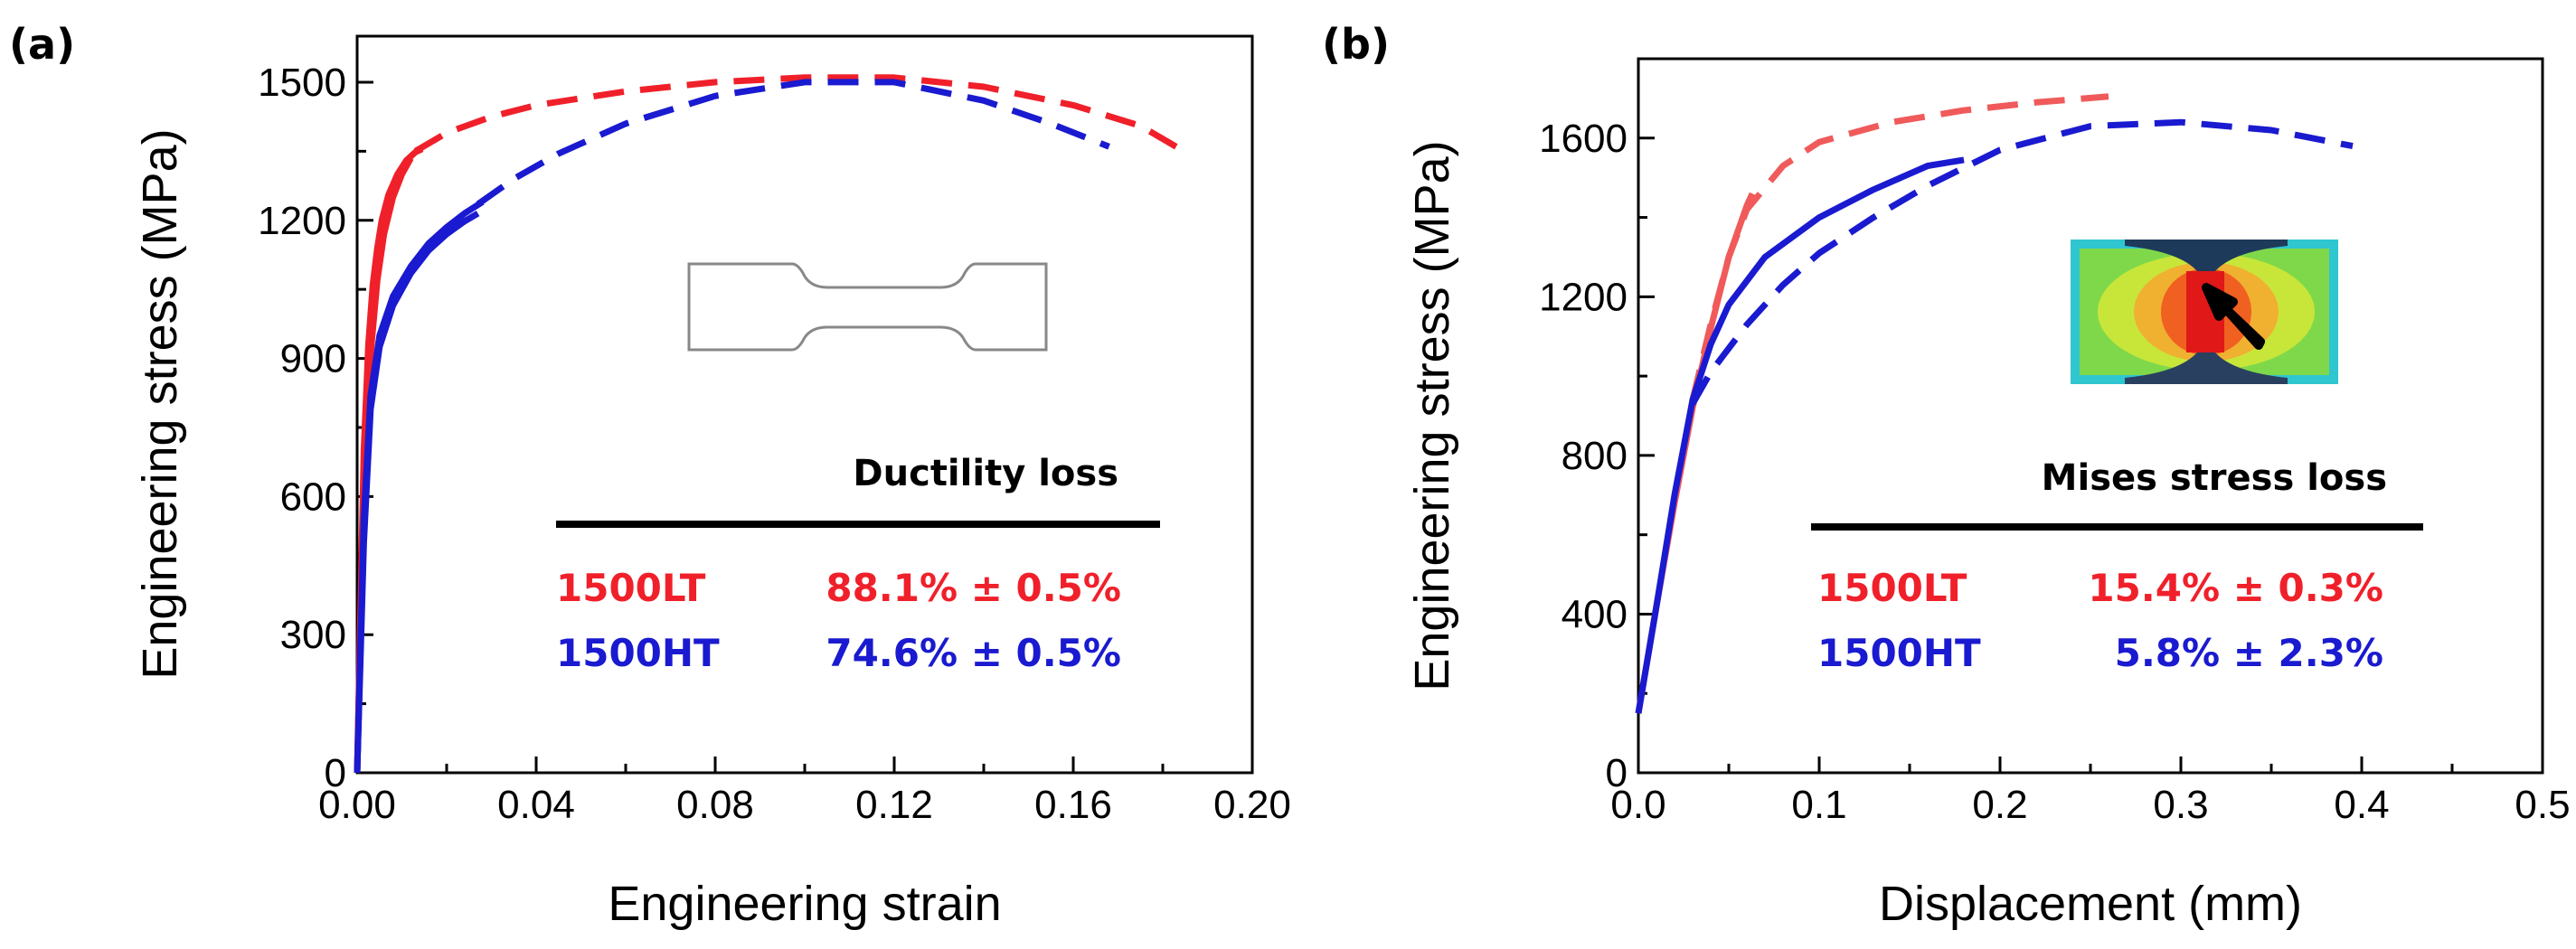 This screenshot has width=2576, height=949. What do you see at coordinates (1073, 805) in the screenshot?
I see `panel-a-xtick-label: 0.16` at bounding box center [1073, 805].